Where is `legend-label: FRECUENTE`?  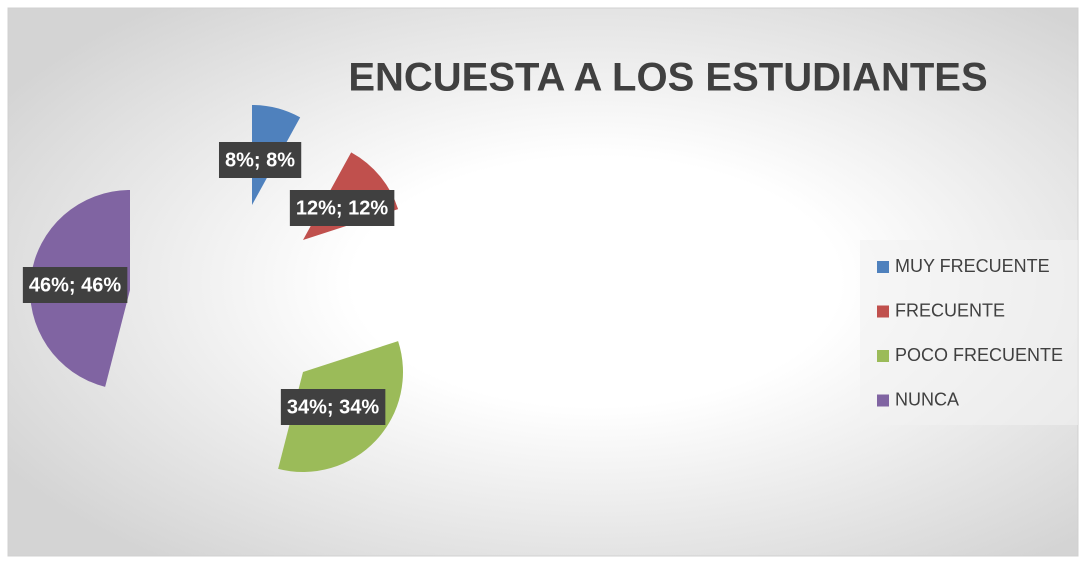 legend-label: FRECUENTE is located at coordinates (950, 310).